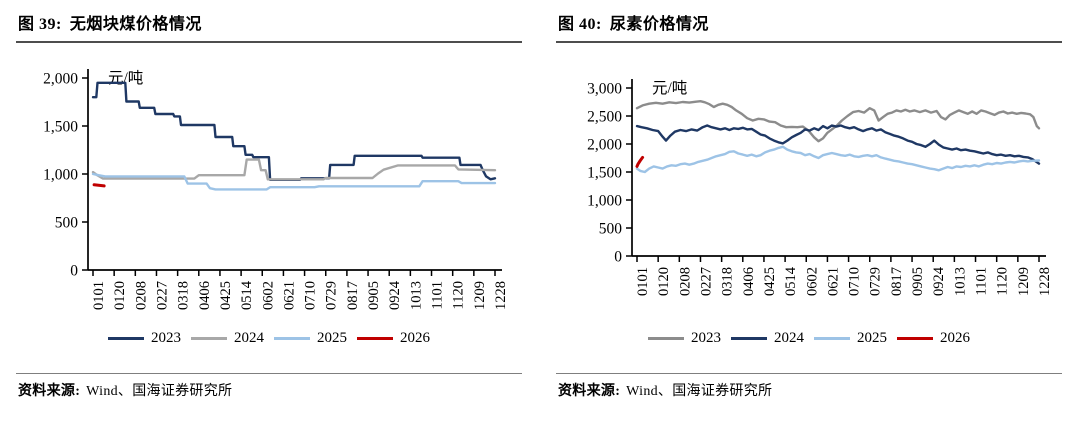  What do you see at coordinates (669, 88) in the screenshot?
I see `axis-unit-label: 元/吨` at bounding box center [669, 88].